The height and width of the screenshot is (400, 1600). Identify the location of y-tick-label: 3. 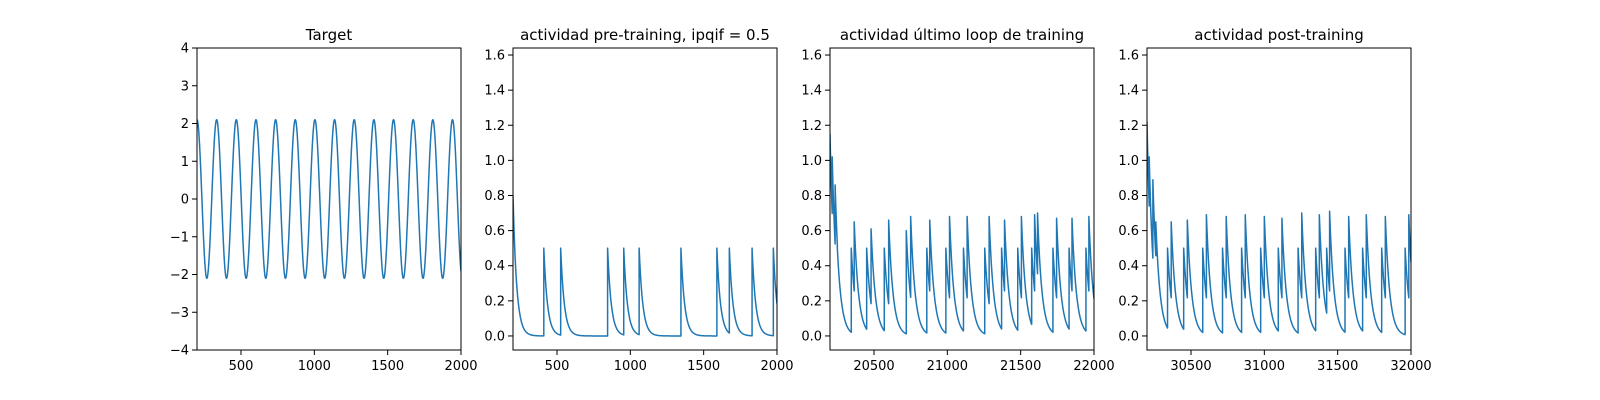
(185, 86).